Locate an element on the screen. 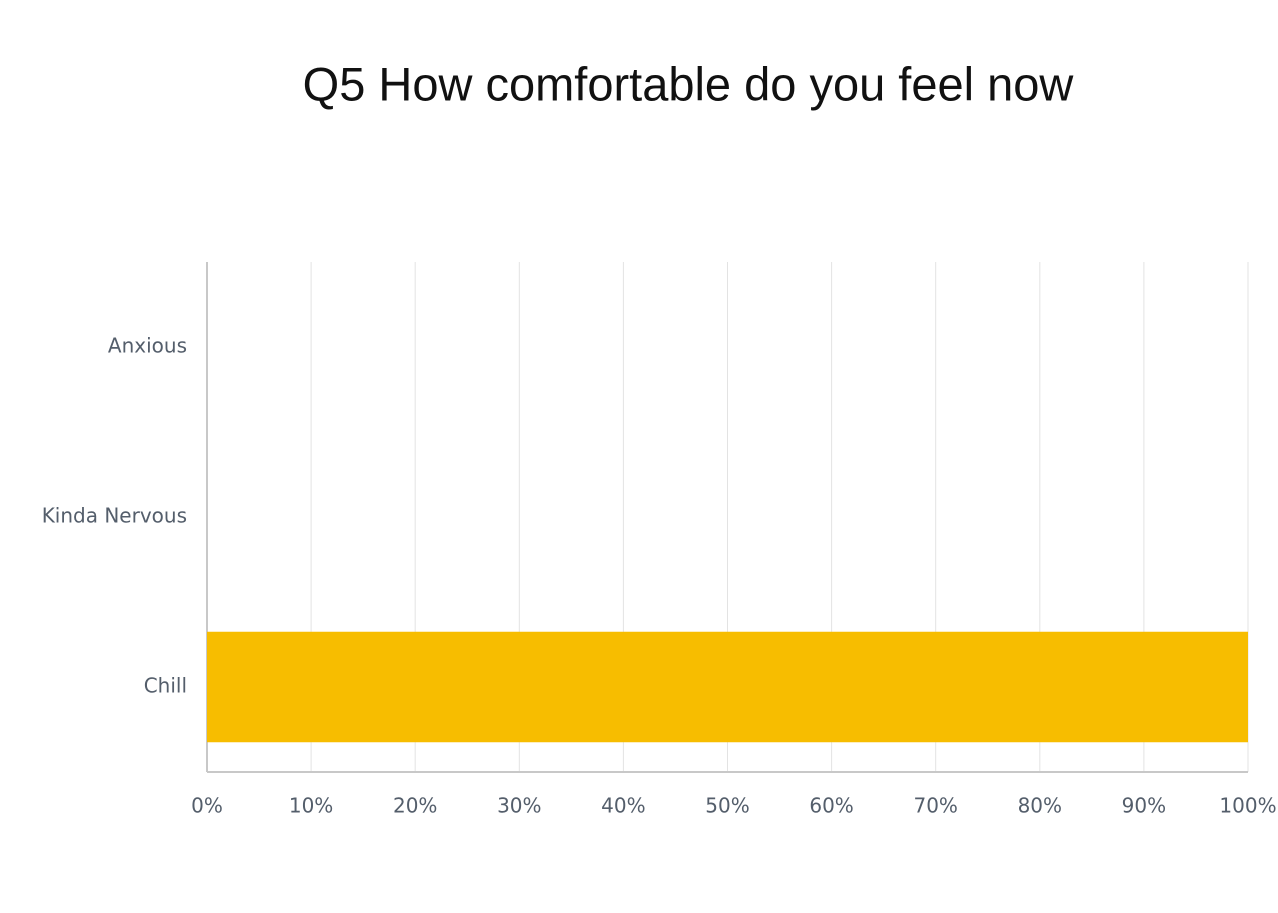 Image resolution: width=1278 pixels, height=913 pixels. x-tick-label: 80% is located at coordinates (1040, 806).